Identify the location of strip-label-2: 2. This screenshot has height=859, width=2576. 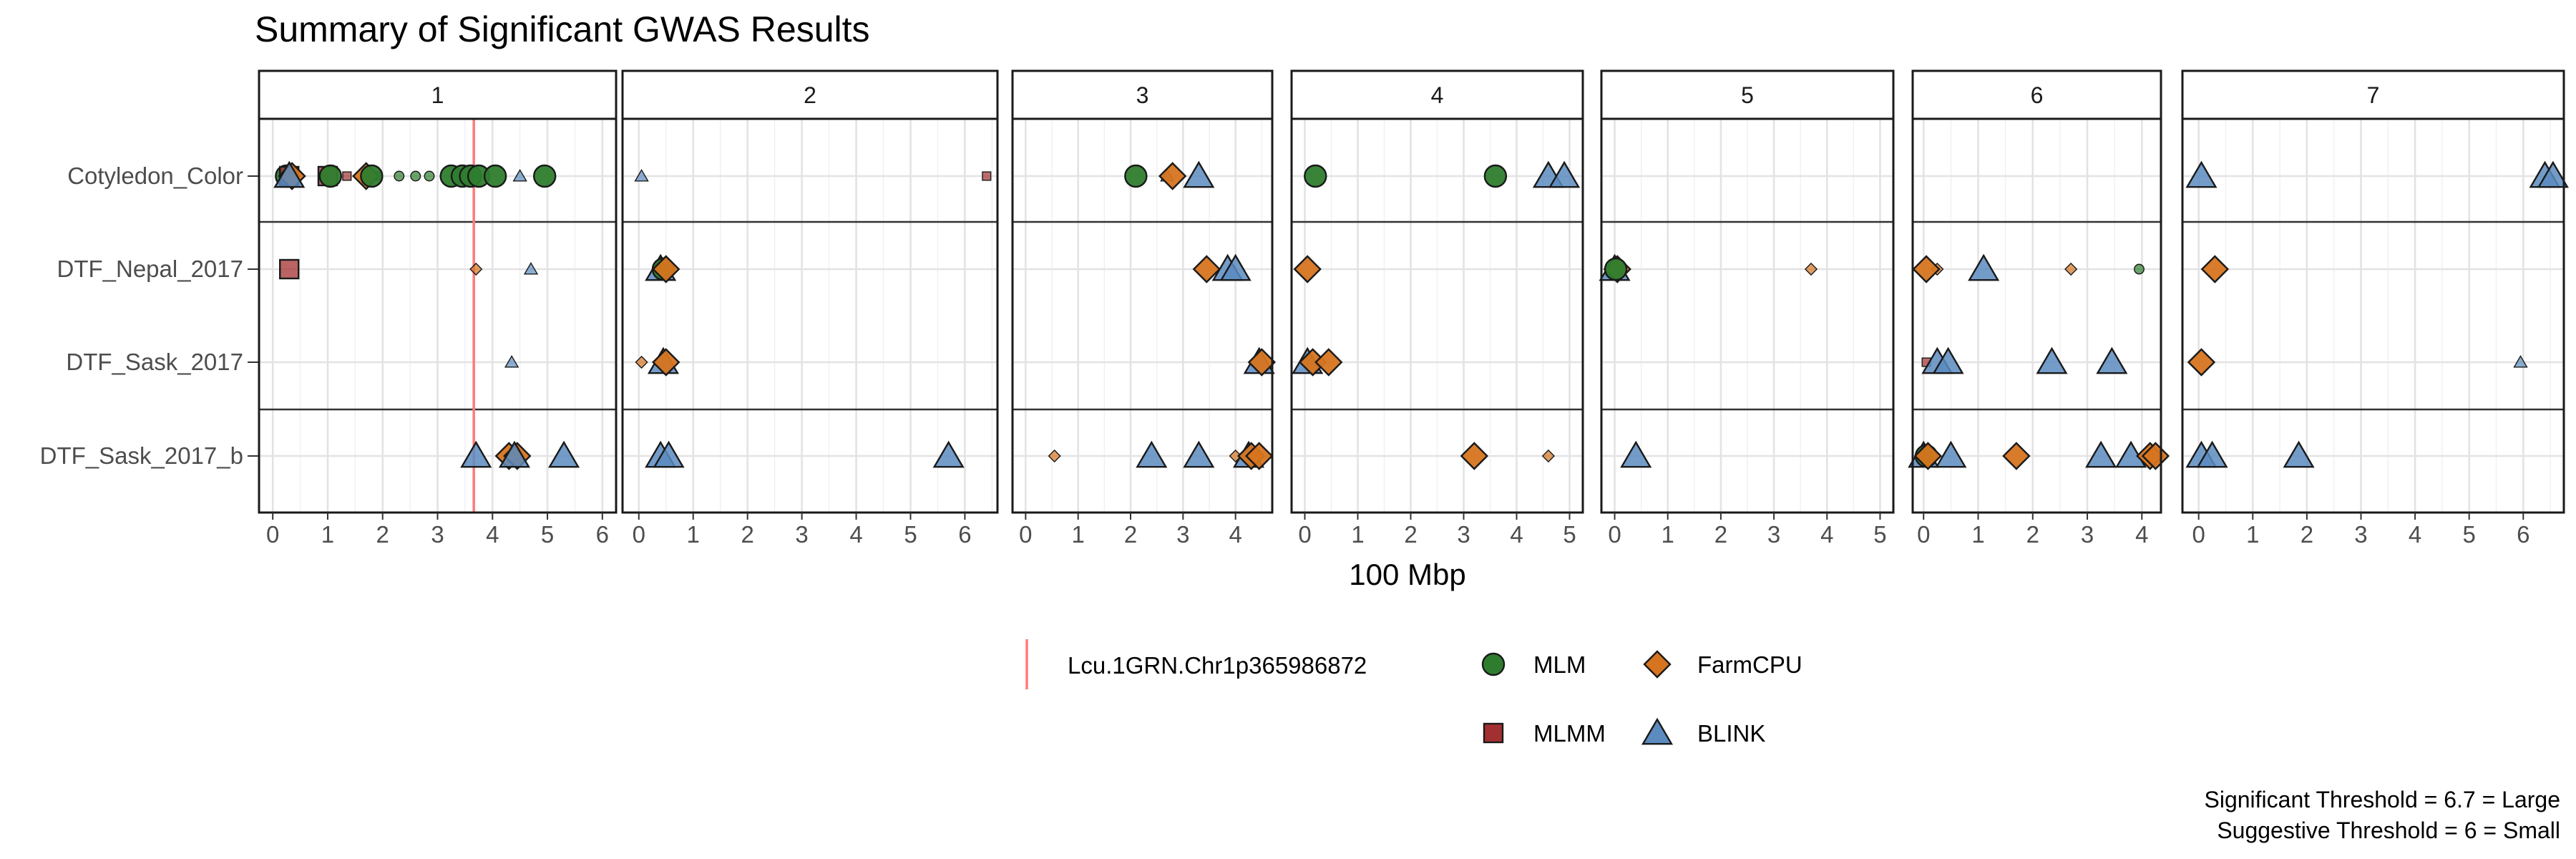
(810, 95).